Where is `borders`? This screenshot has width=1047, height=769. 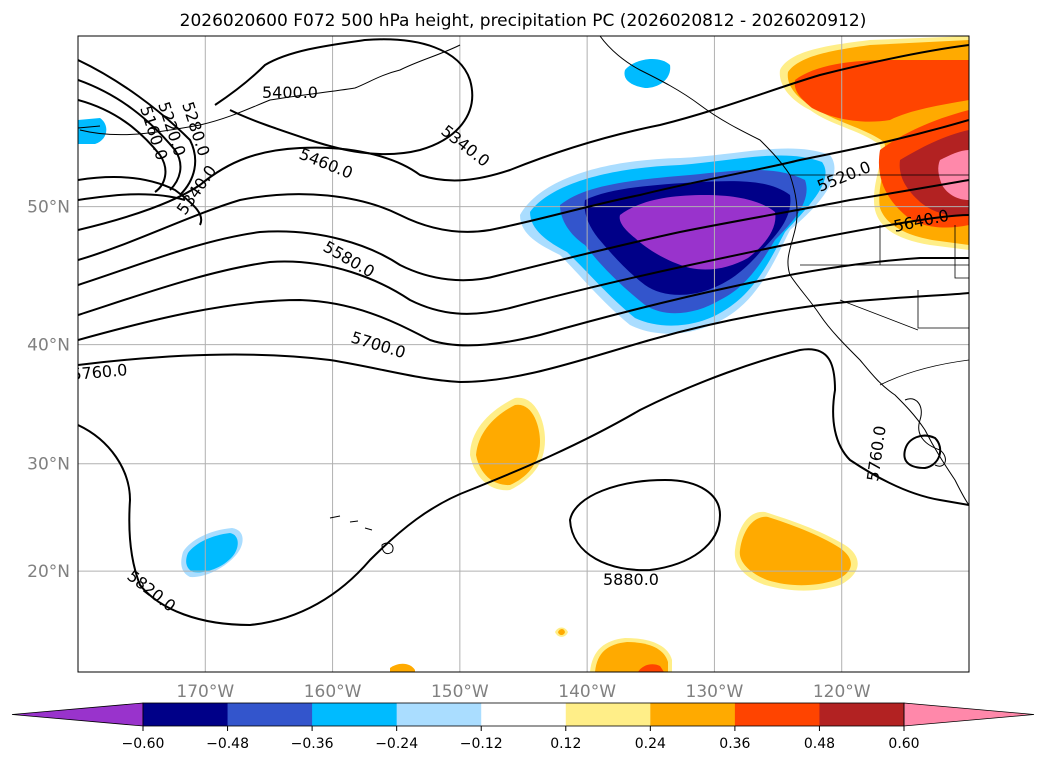
borders is located at coordinates (879, 280).